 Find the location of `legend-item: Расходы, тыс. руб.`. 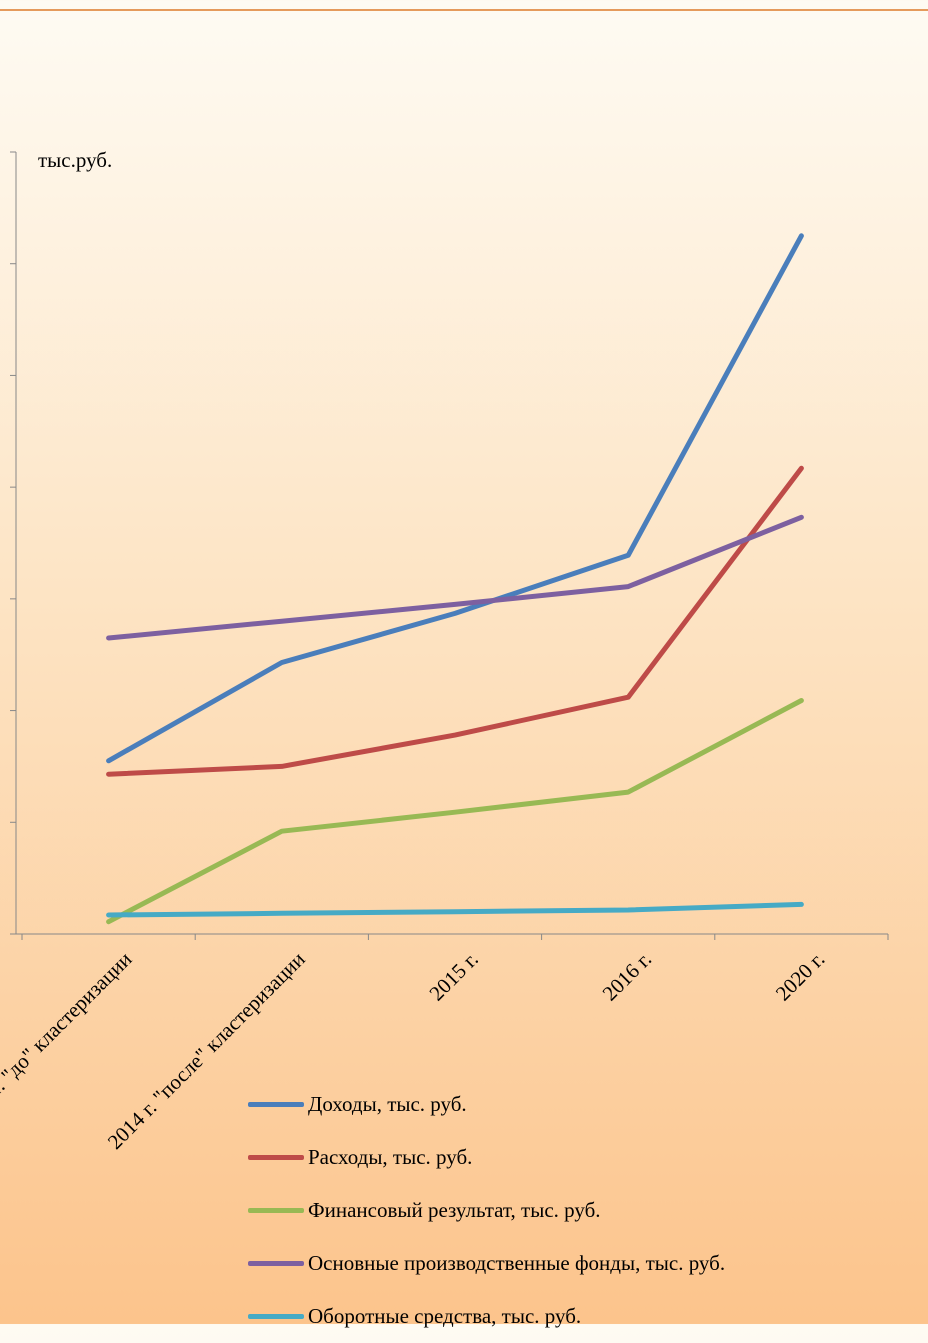

legend-item: Расходы, тыс. руб. is located at coordinates (486, 1157).